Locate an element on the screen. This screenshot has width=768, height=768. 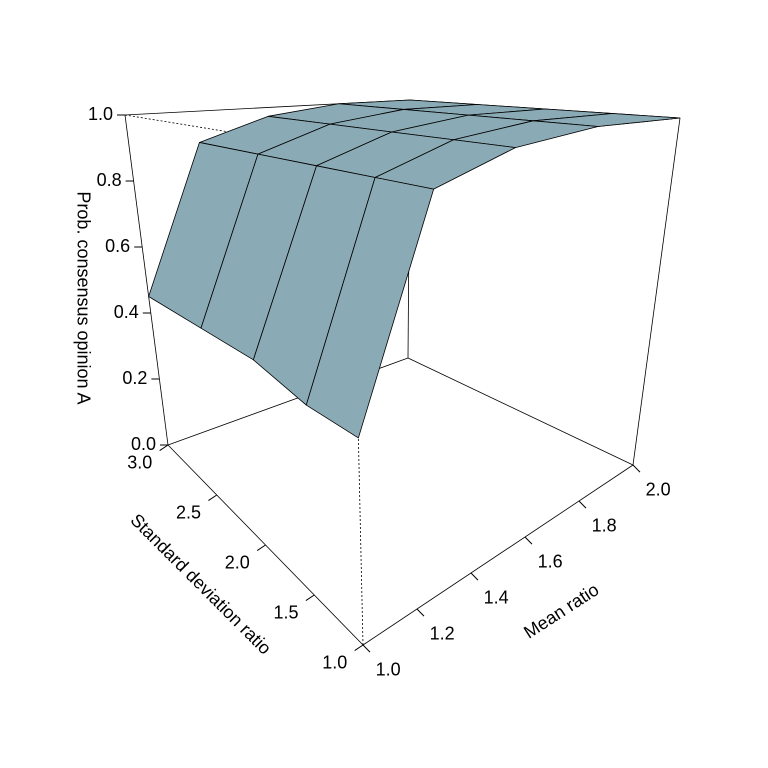
z-tick-label: 0.8 is located at coordinates (109, 180).